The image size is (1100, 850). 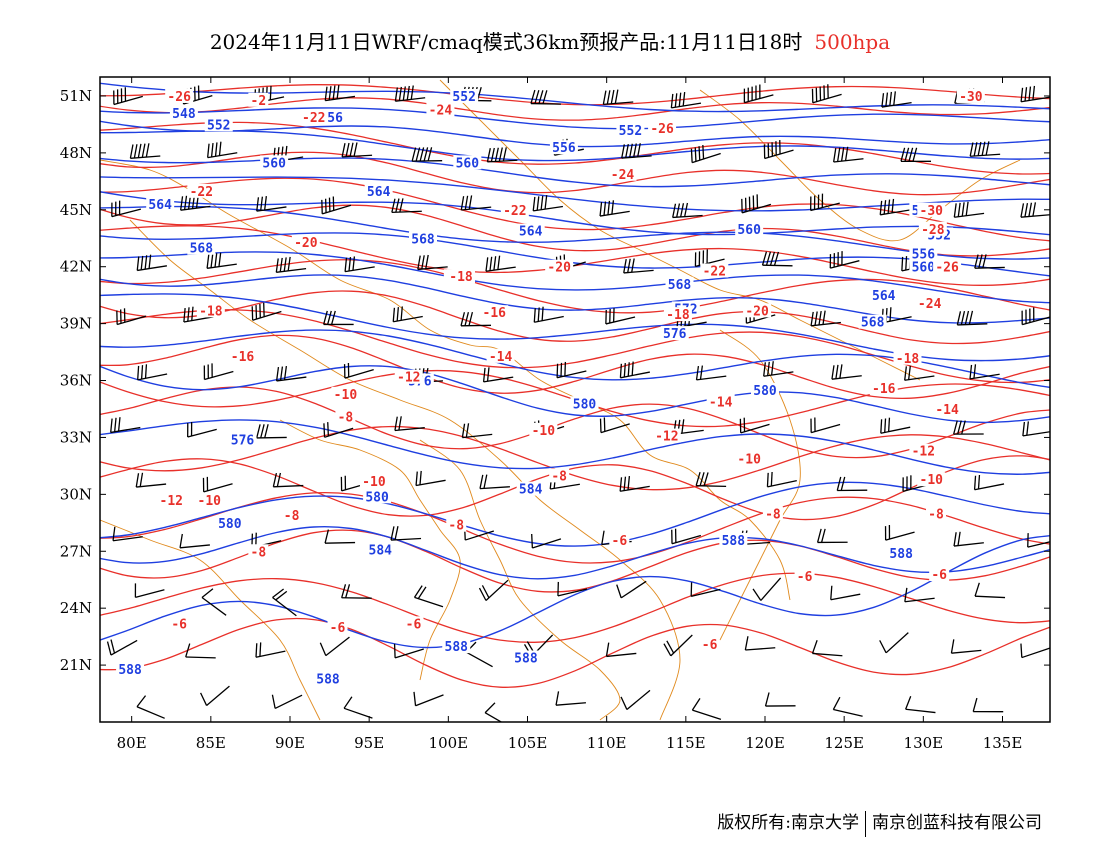 I want to click on temperature-label: -12, so click(x=666, y=437).